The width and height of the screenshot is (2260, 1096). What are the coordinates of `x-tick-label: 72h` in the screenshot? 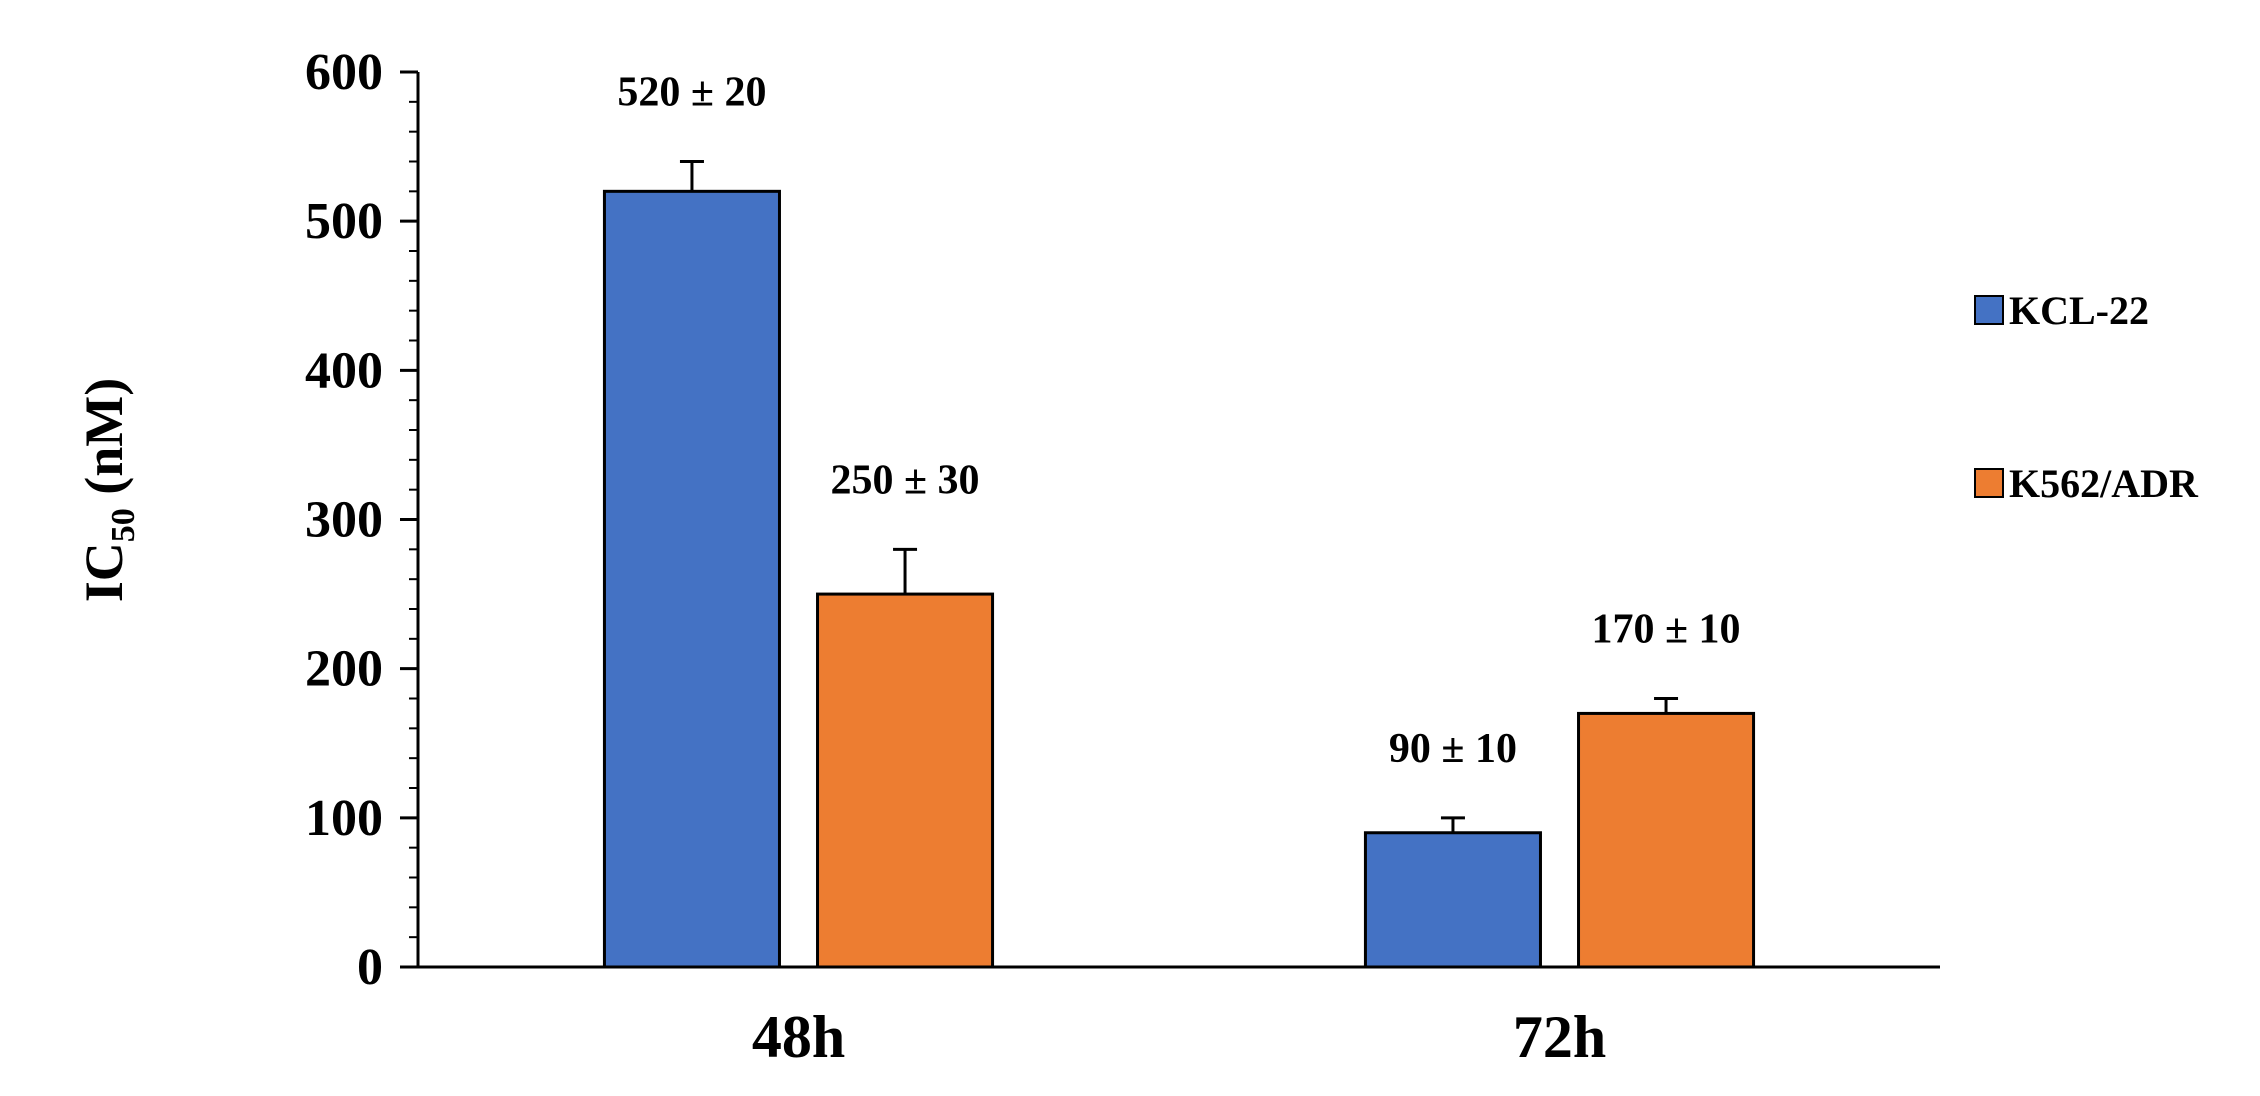 It's located at (1559, 1037).